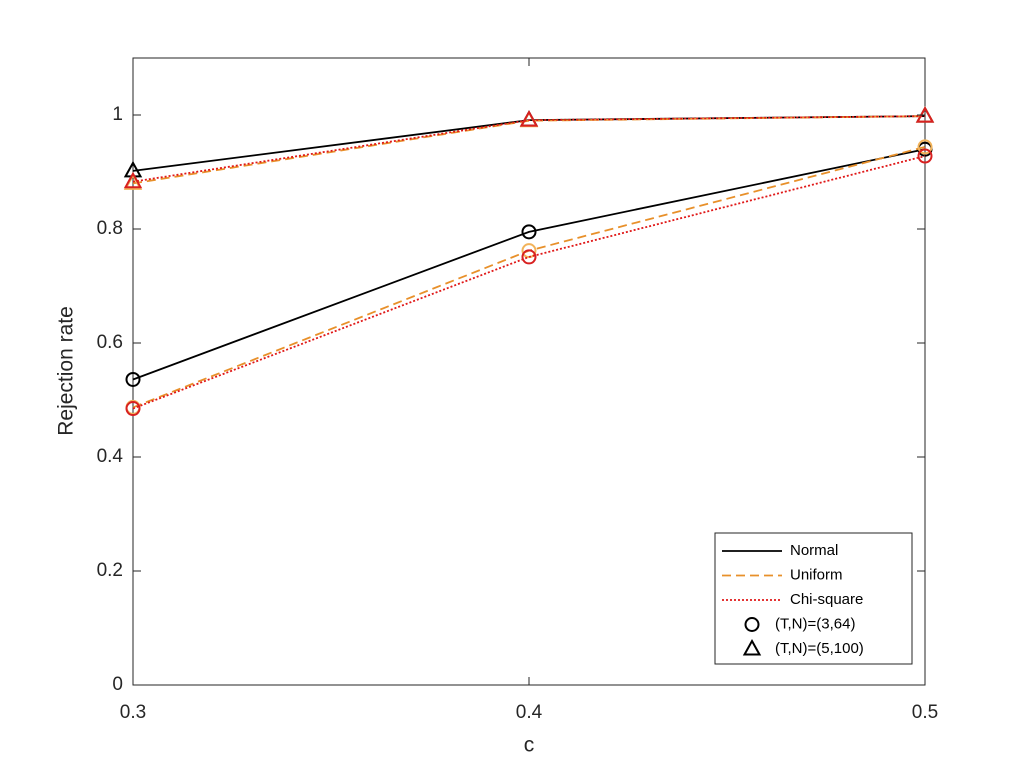 The height and width of the screenshot is (768, 1024). Describe the element at coordinates (110, 570) in the screenshot. I see `y-tick-label: 0.2` at that location.